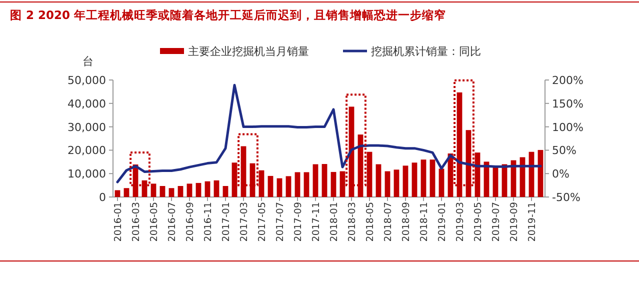 This screenshot has height=286, width=639. I want to click on x-tick-label: 2019-01, so click(442, 222).